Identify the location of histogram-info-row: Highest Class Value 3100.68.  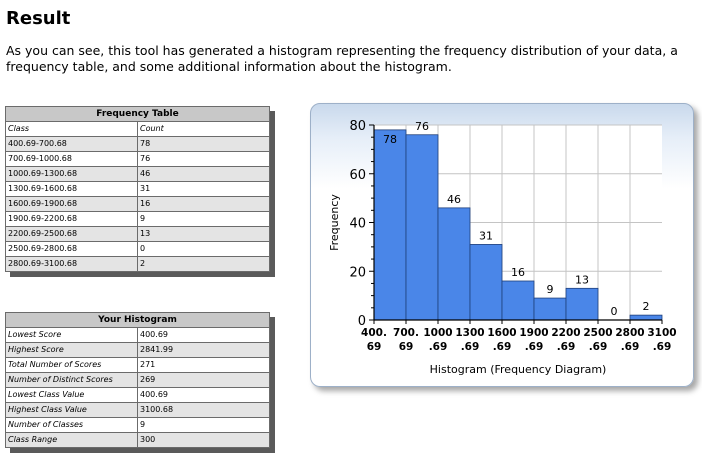
(137, 410).